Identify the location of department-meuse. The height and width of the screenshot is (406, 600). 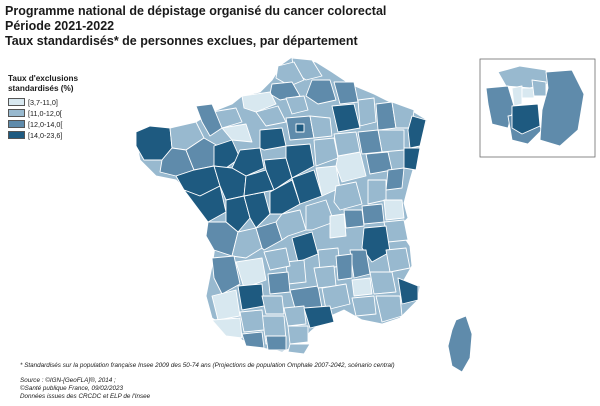
(367, 112).